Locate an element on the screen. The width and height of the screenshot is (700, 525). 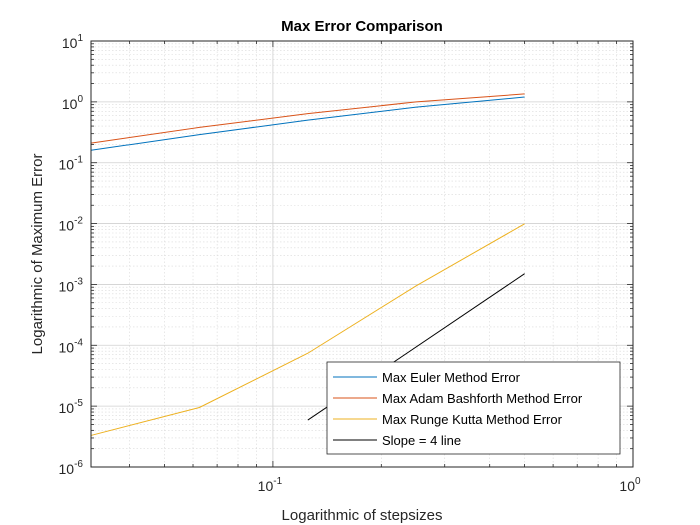
series-line-euler is located at coordinates (307, 123).